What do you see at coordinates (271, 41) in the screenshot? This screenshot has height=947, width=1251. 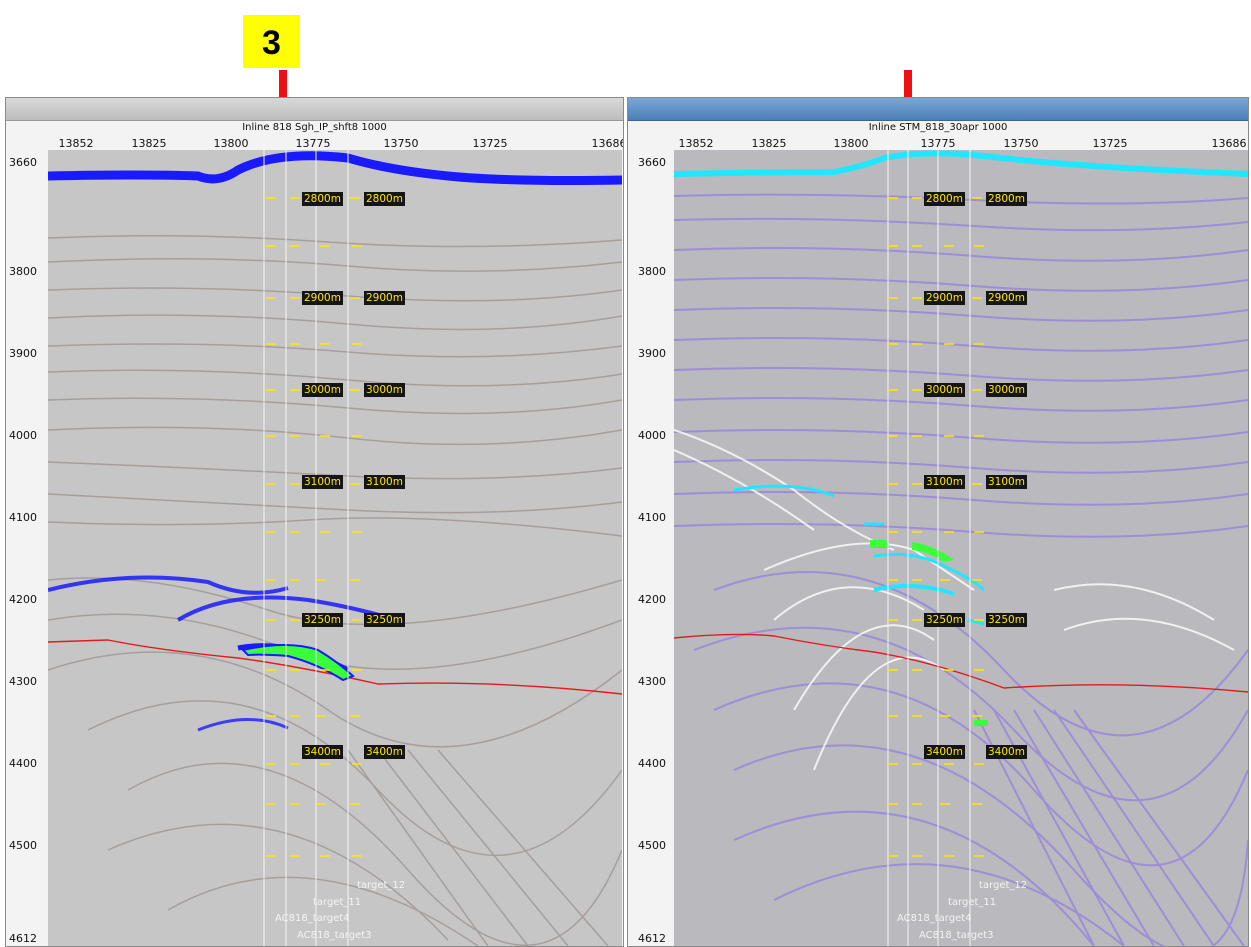 I see `step-number-badge: 3` at bounding box center [271, 41].